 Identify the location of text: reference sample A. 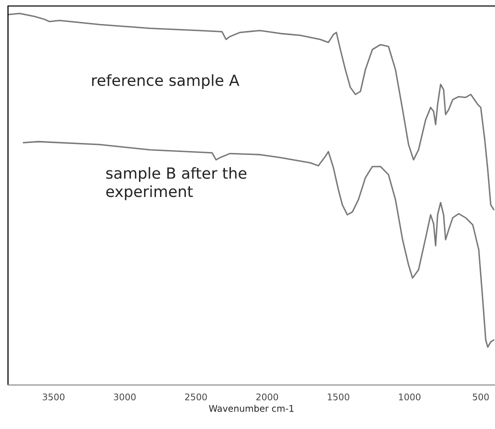
(166, 82).